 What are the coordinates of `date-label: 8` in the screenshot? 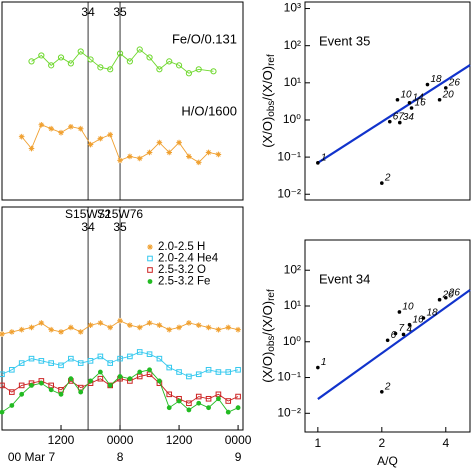 It's located at (120, 457).